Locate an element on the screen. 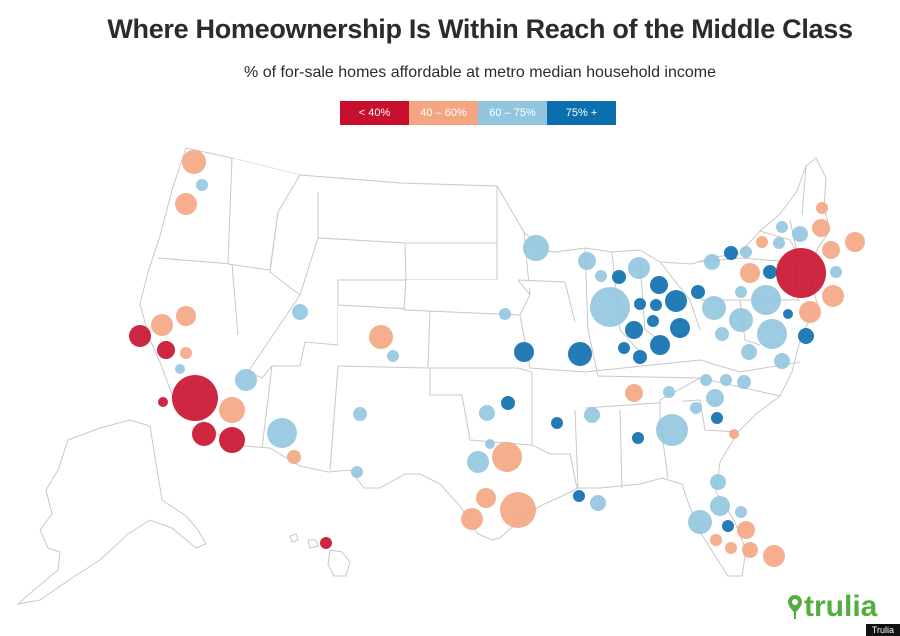 This screenshot has width=900, height=636. hawaii-outline is located at coordinates (320, 555).